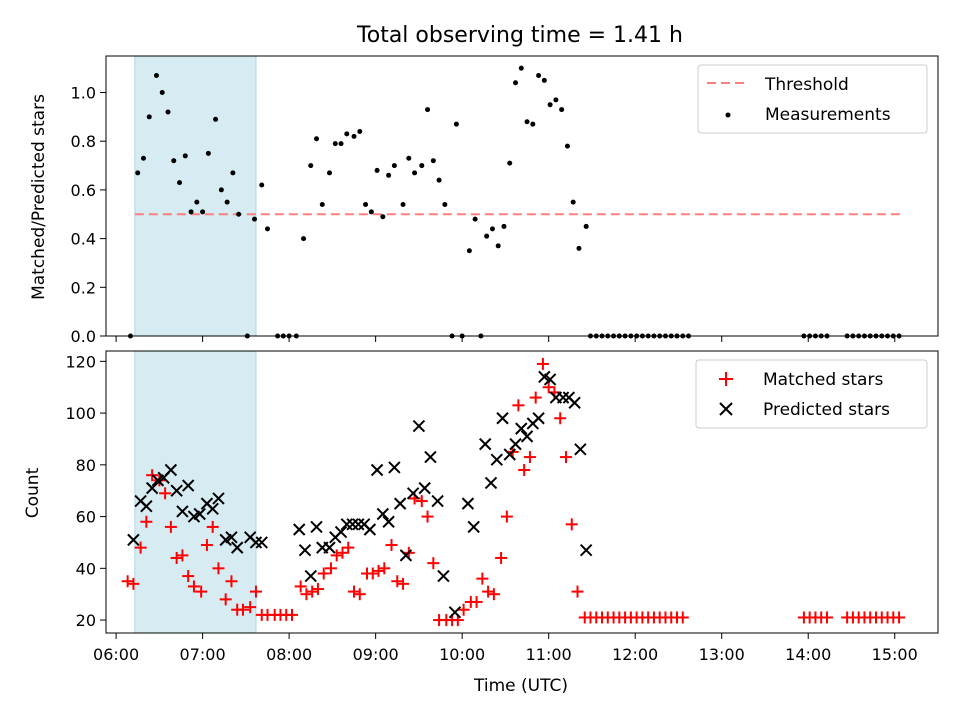  Describe the element at coordinates (195, 196) in the screenshot. I see `top-shaded-interval` at that location.